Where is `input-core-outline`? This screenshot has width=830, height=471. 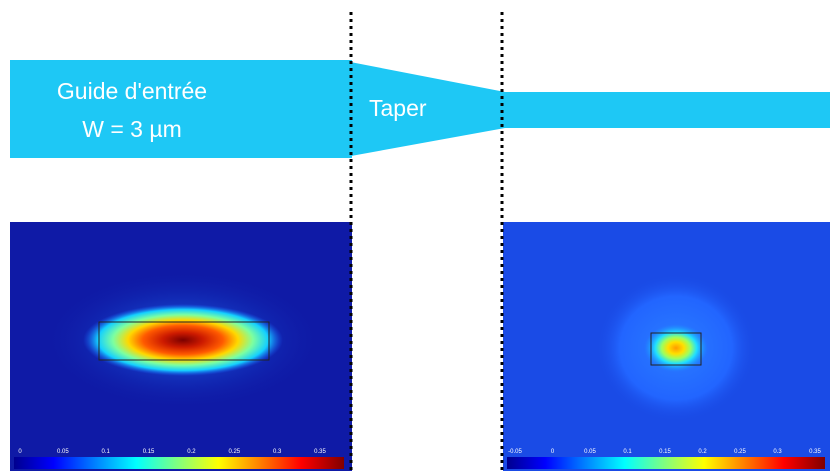
input-core-outline is located at coordinates (184, 341).